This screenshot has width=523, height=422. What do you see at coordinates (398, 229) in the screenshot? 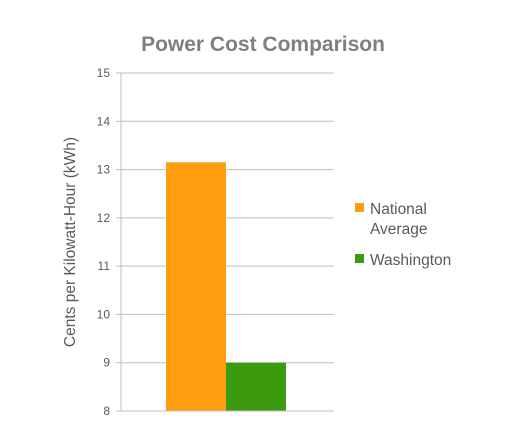
I see `legend-label: Average` at bounding box center [398, 229].